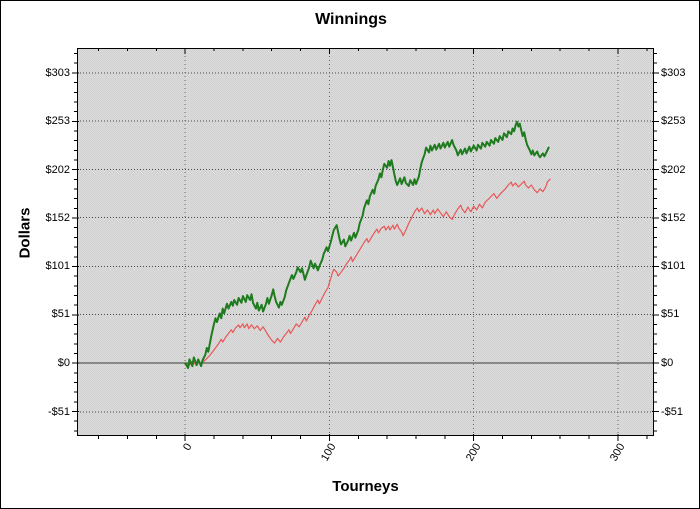  Describe the element at coordinates (617, 452) in the screenshot. I see `x-tick-label: 300` at that location.